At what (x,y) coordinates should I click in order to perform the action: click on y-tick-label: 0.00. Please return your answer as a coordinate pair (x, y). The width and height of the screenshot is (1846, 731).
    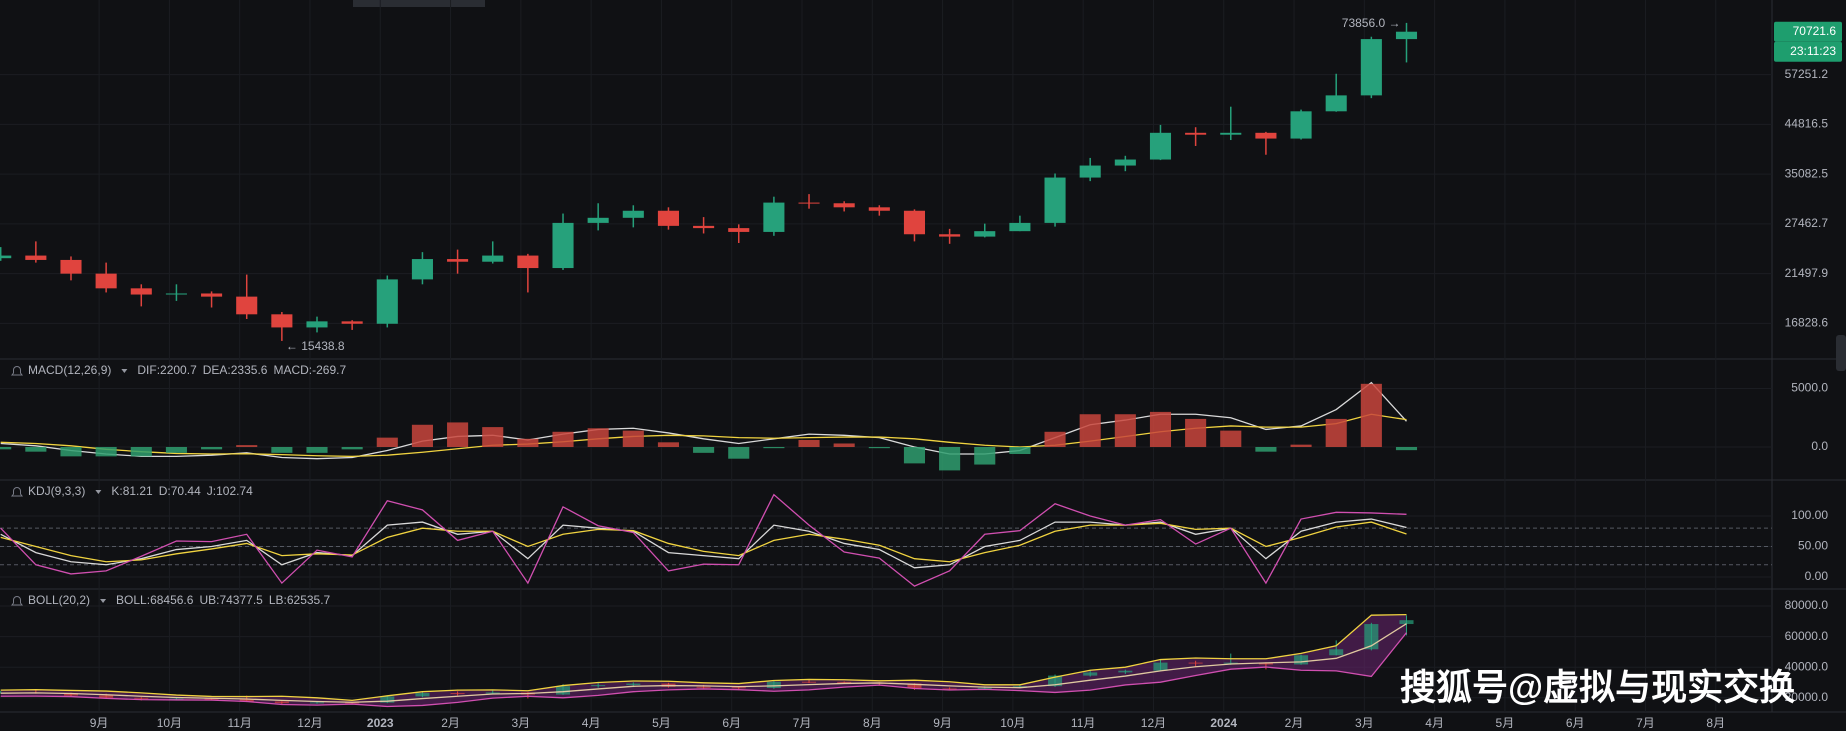
    Looking at the image, I should click on (1817, 576).